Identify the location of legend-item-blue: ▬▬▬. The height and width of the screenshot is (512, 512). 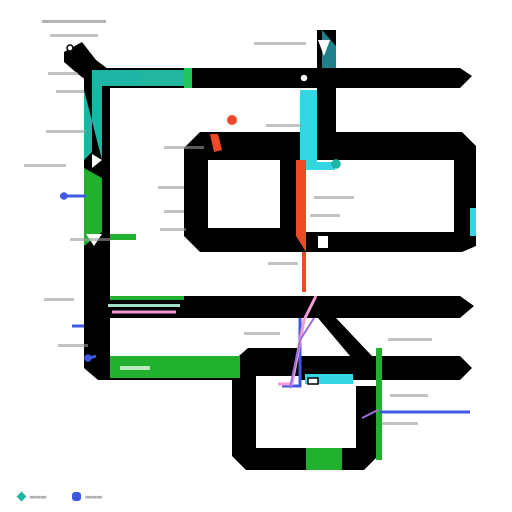
(87, 496).